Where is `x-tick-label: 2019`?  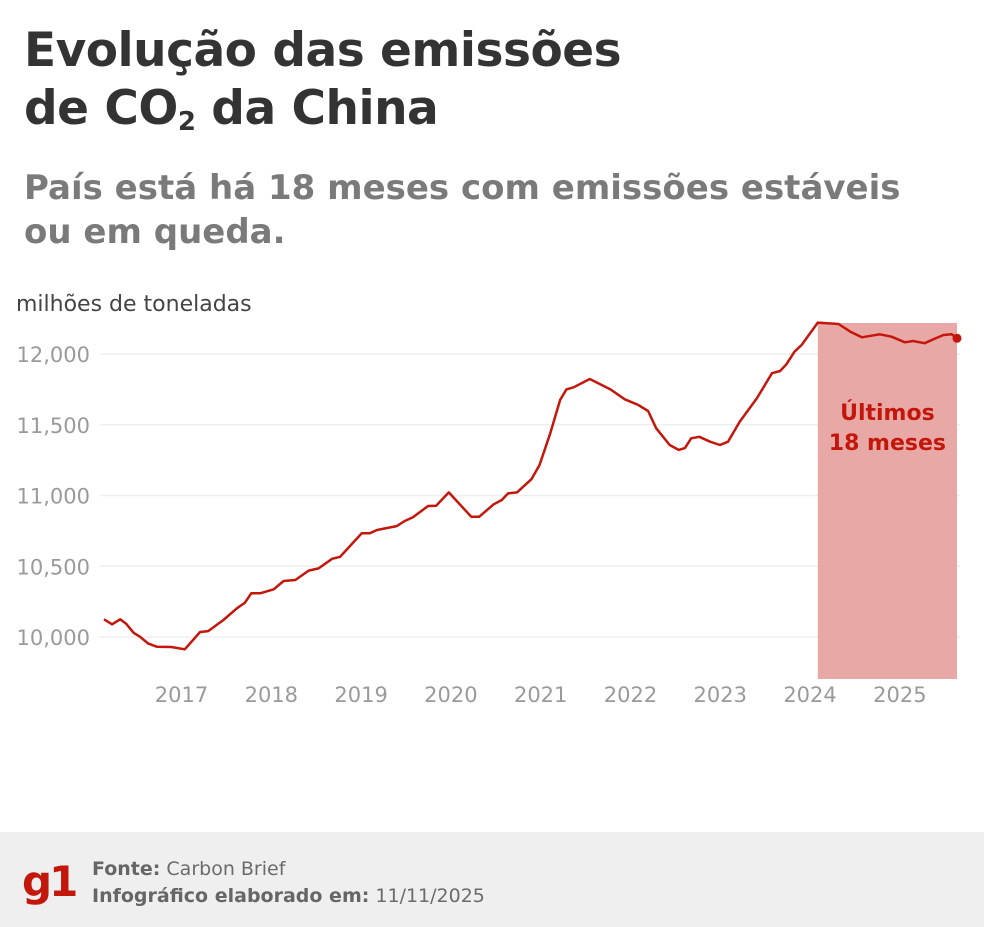 x-tick-label: 2019 is located at coordinates (360, 695).